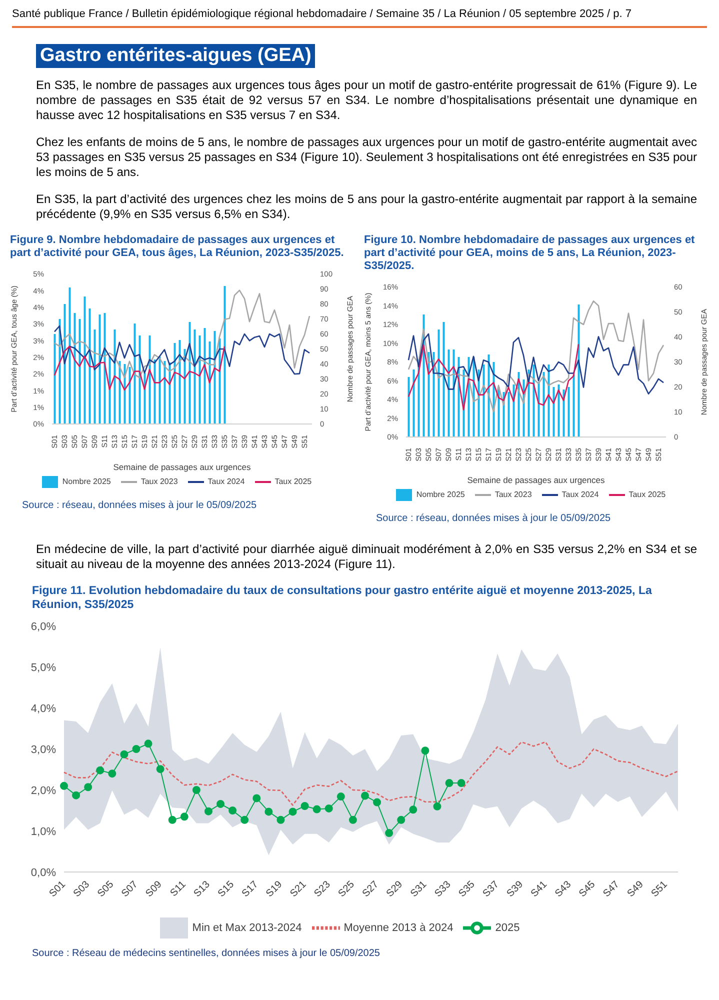 The width and height of the screenshot is (719, 1000). I want to click on y-tick-label: 2,0%, so click(43, 790).